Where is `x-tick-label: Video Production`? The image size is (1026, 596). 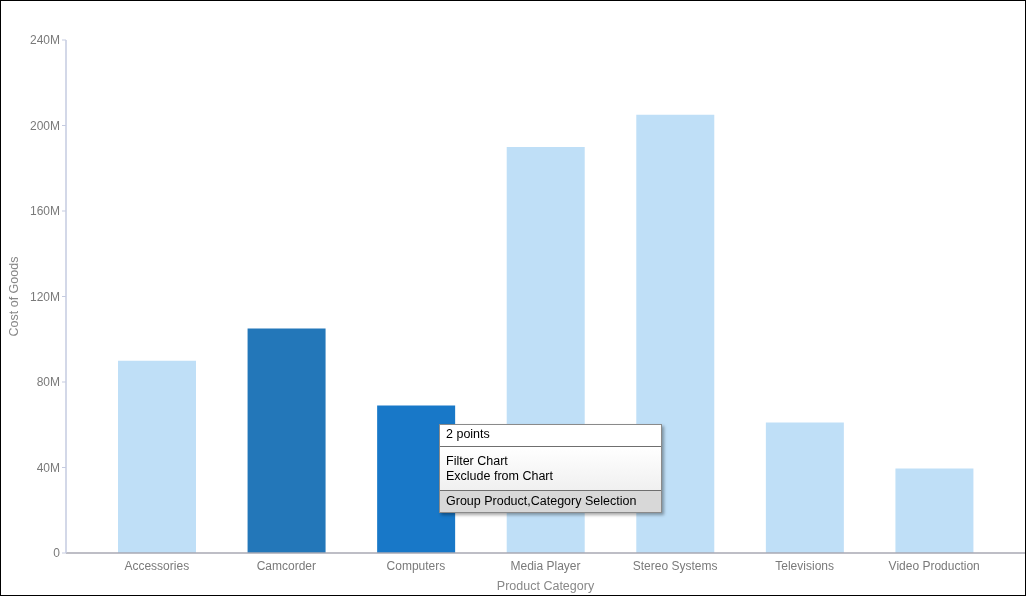
x-tick-label: Video Production is located at coordinates (934, 565).